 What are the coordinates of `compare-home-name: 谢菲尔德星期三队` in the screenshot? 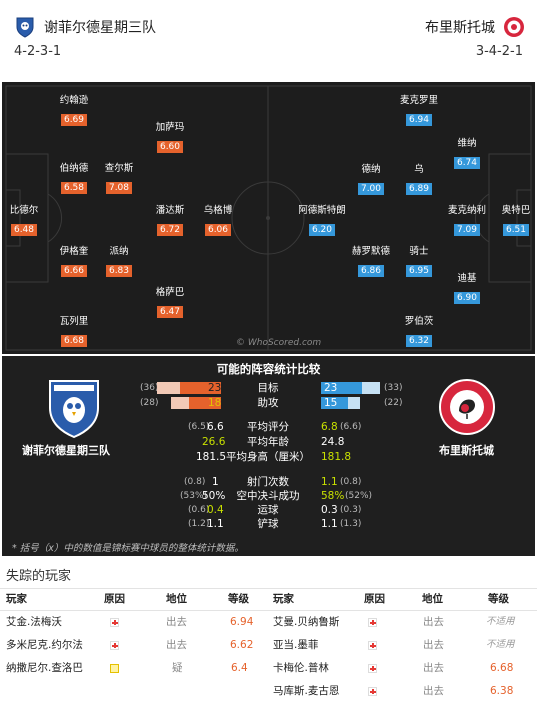 It's located at (66, 450).